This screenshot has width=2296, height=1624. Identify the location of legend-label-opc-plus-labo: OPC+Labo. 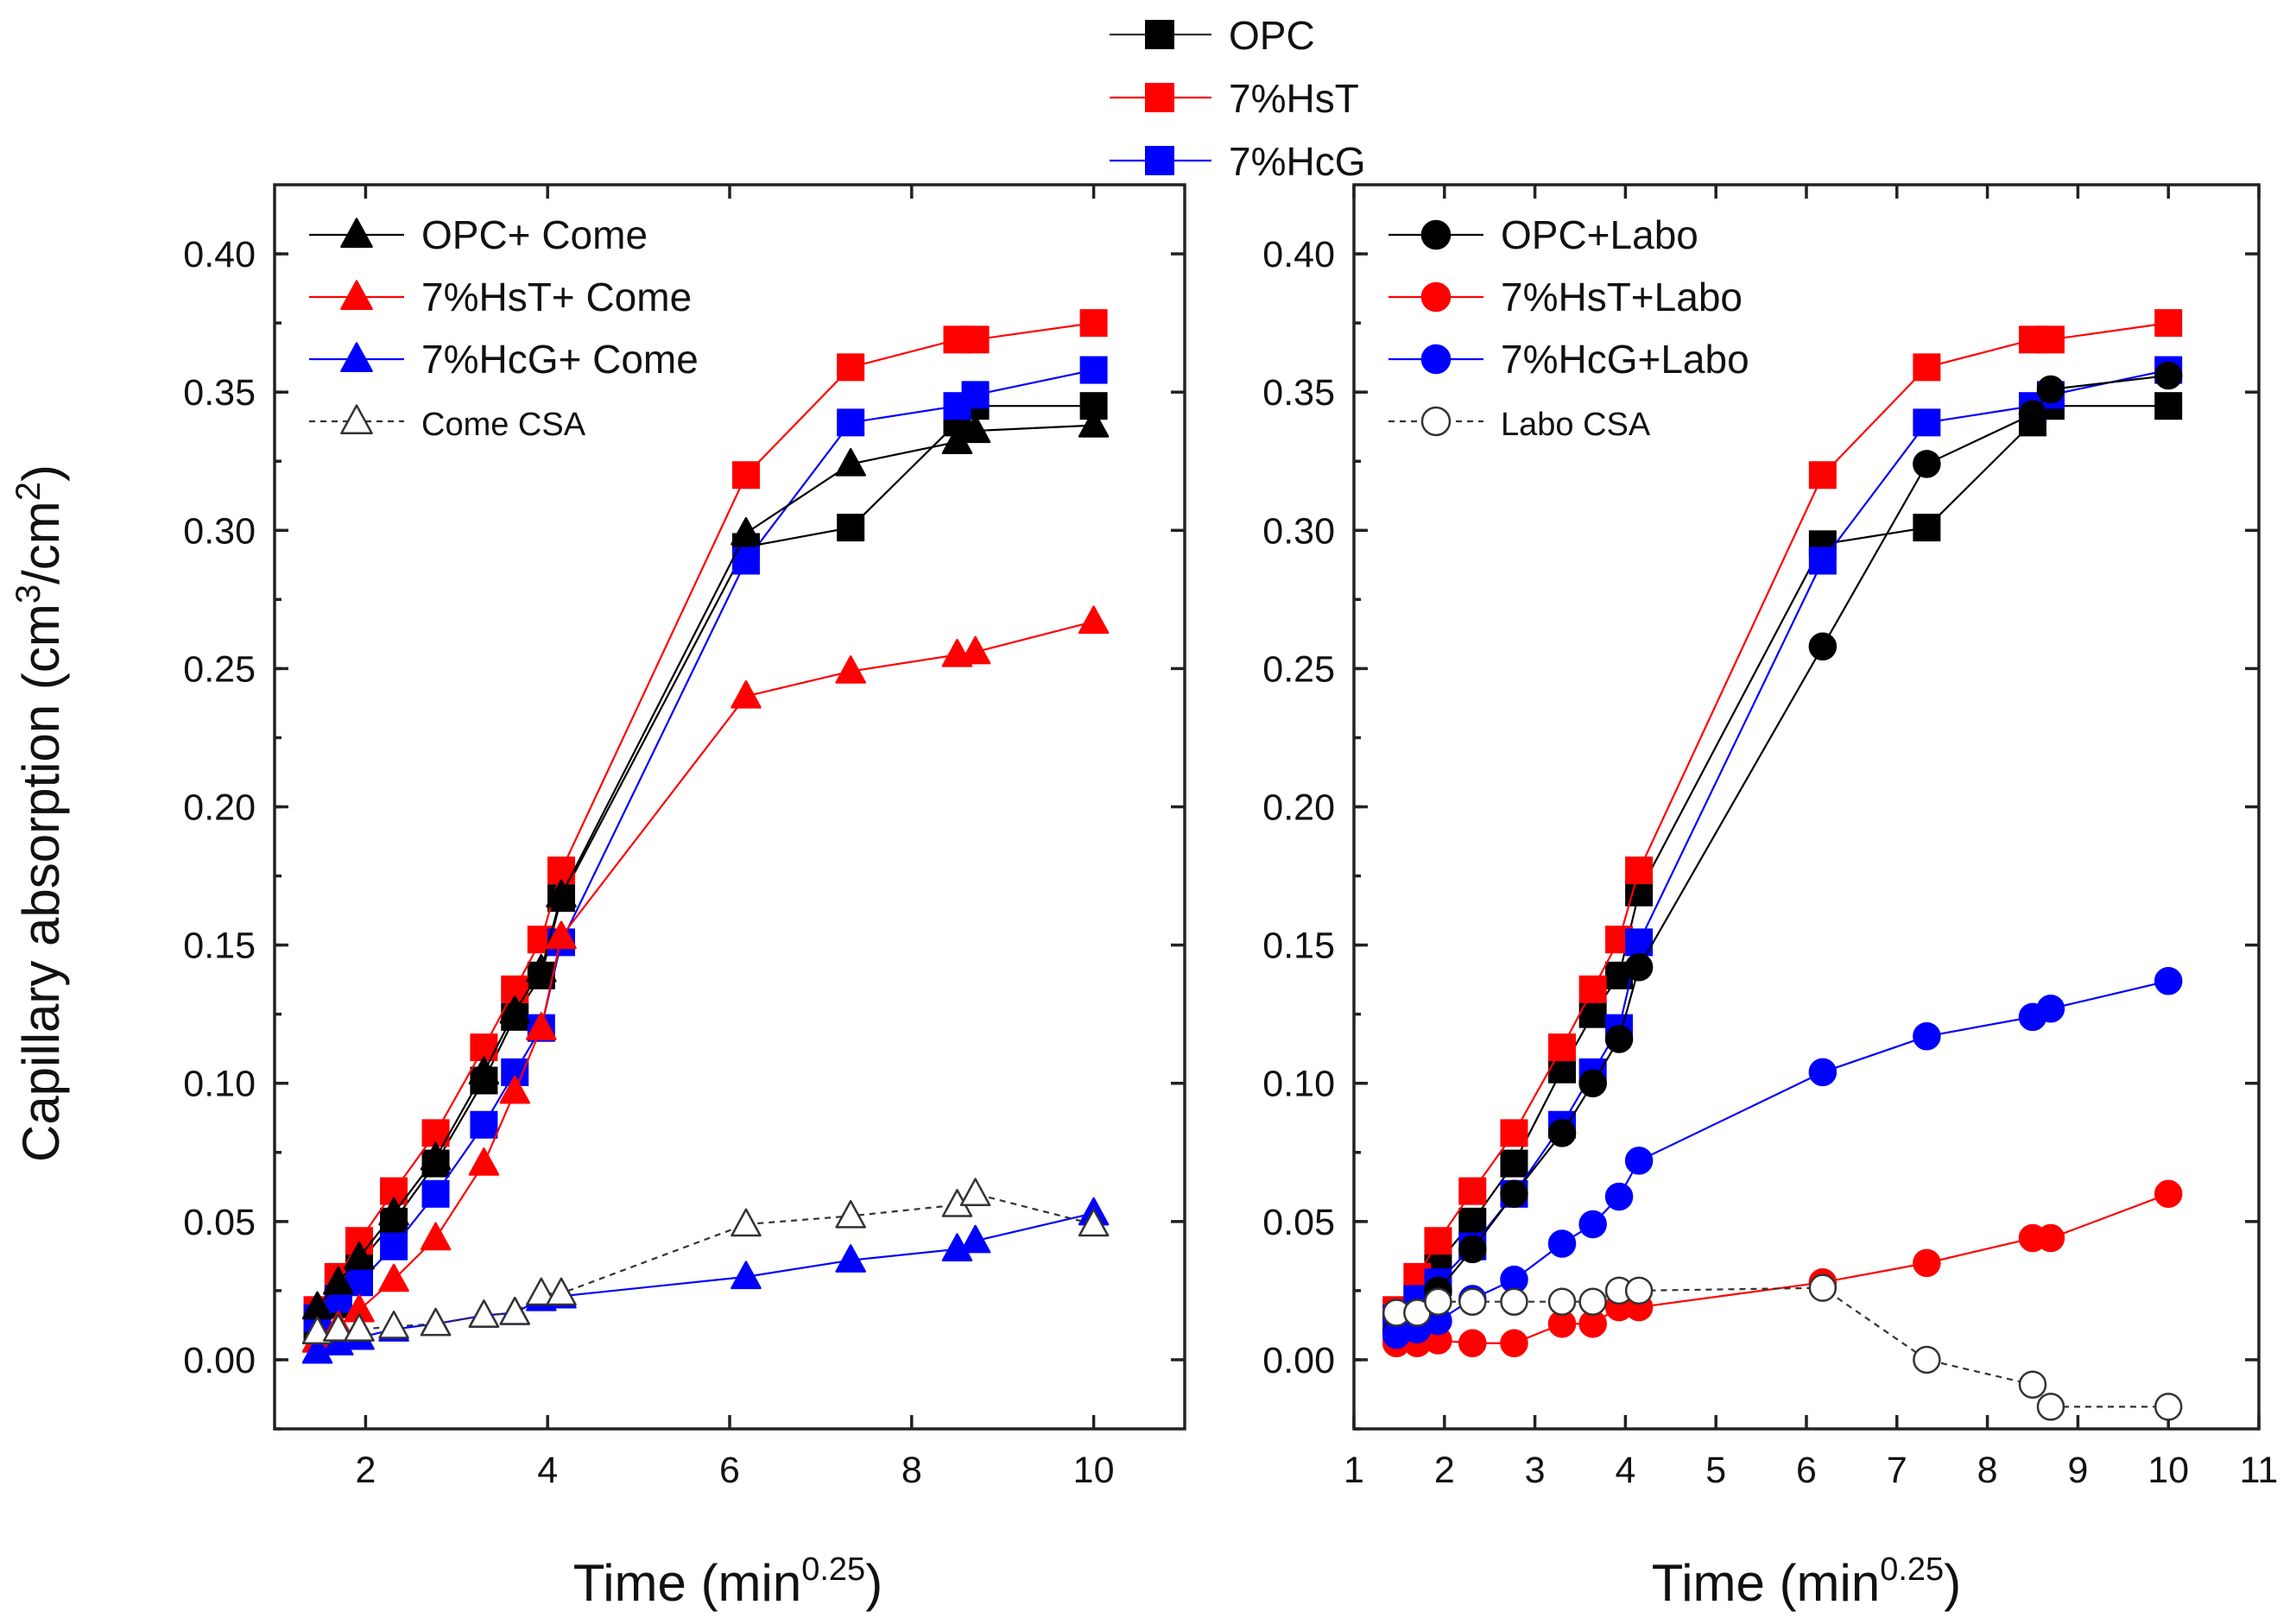
(1599, 234).